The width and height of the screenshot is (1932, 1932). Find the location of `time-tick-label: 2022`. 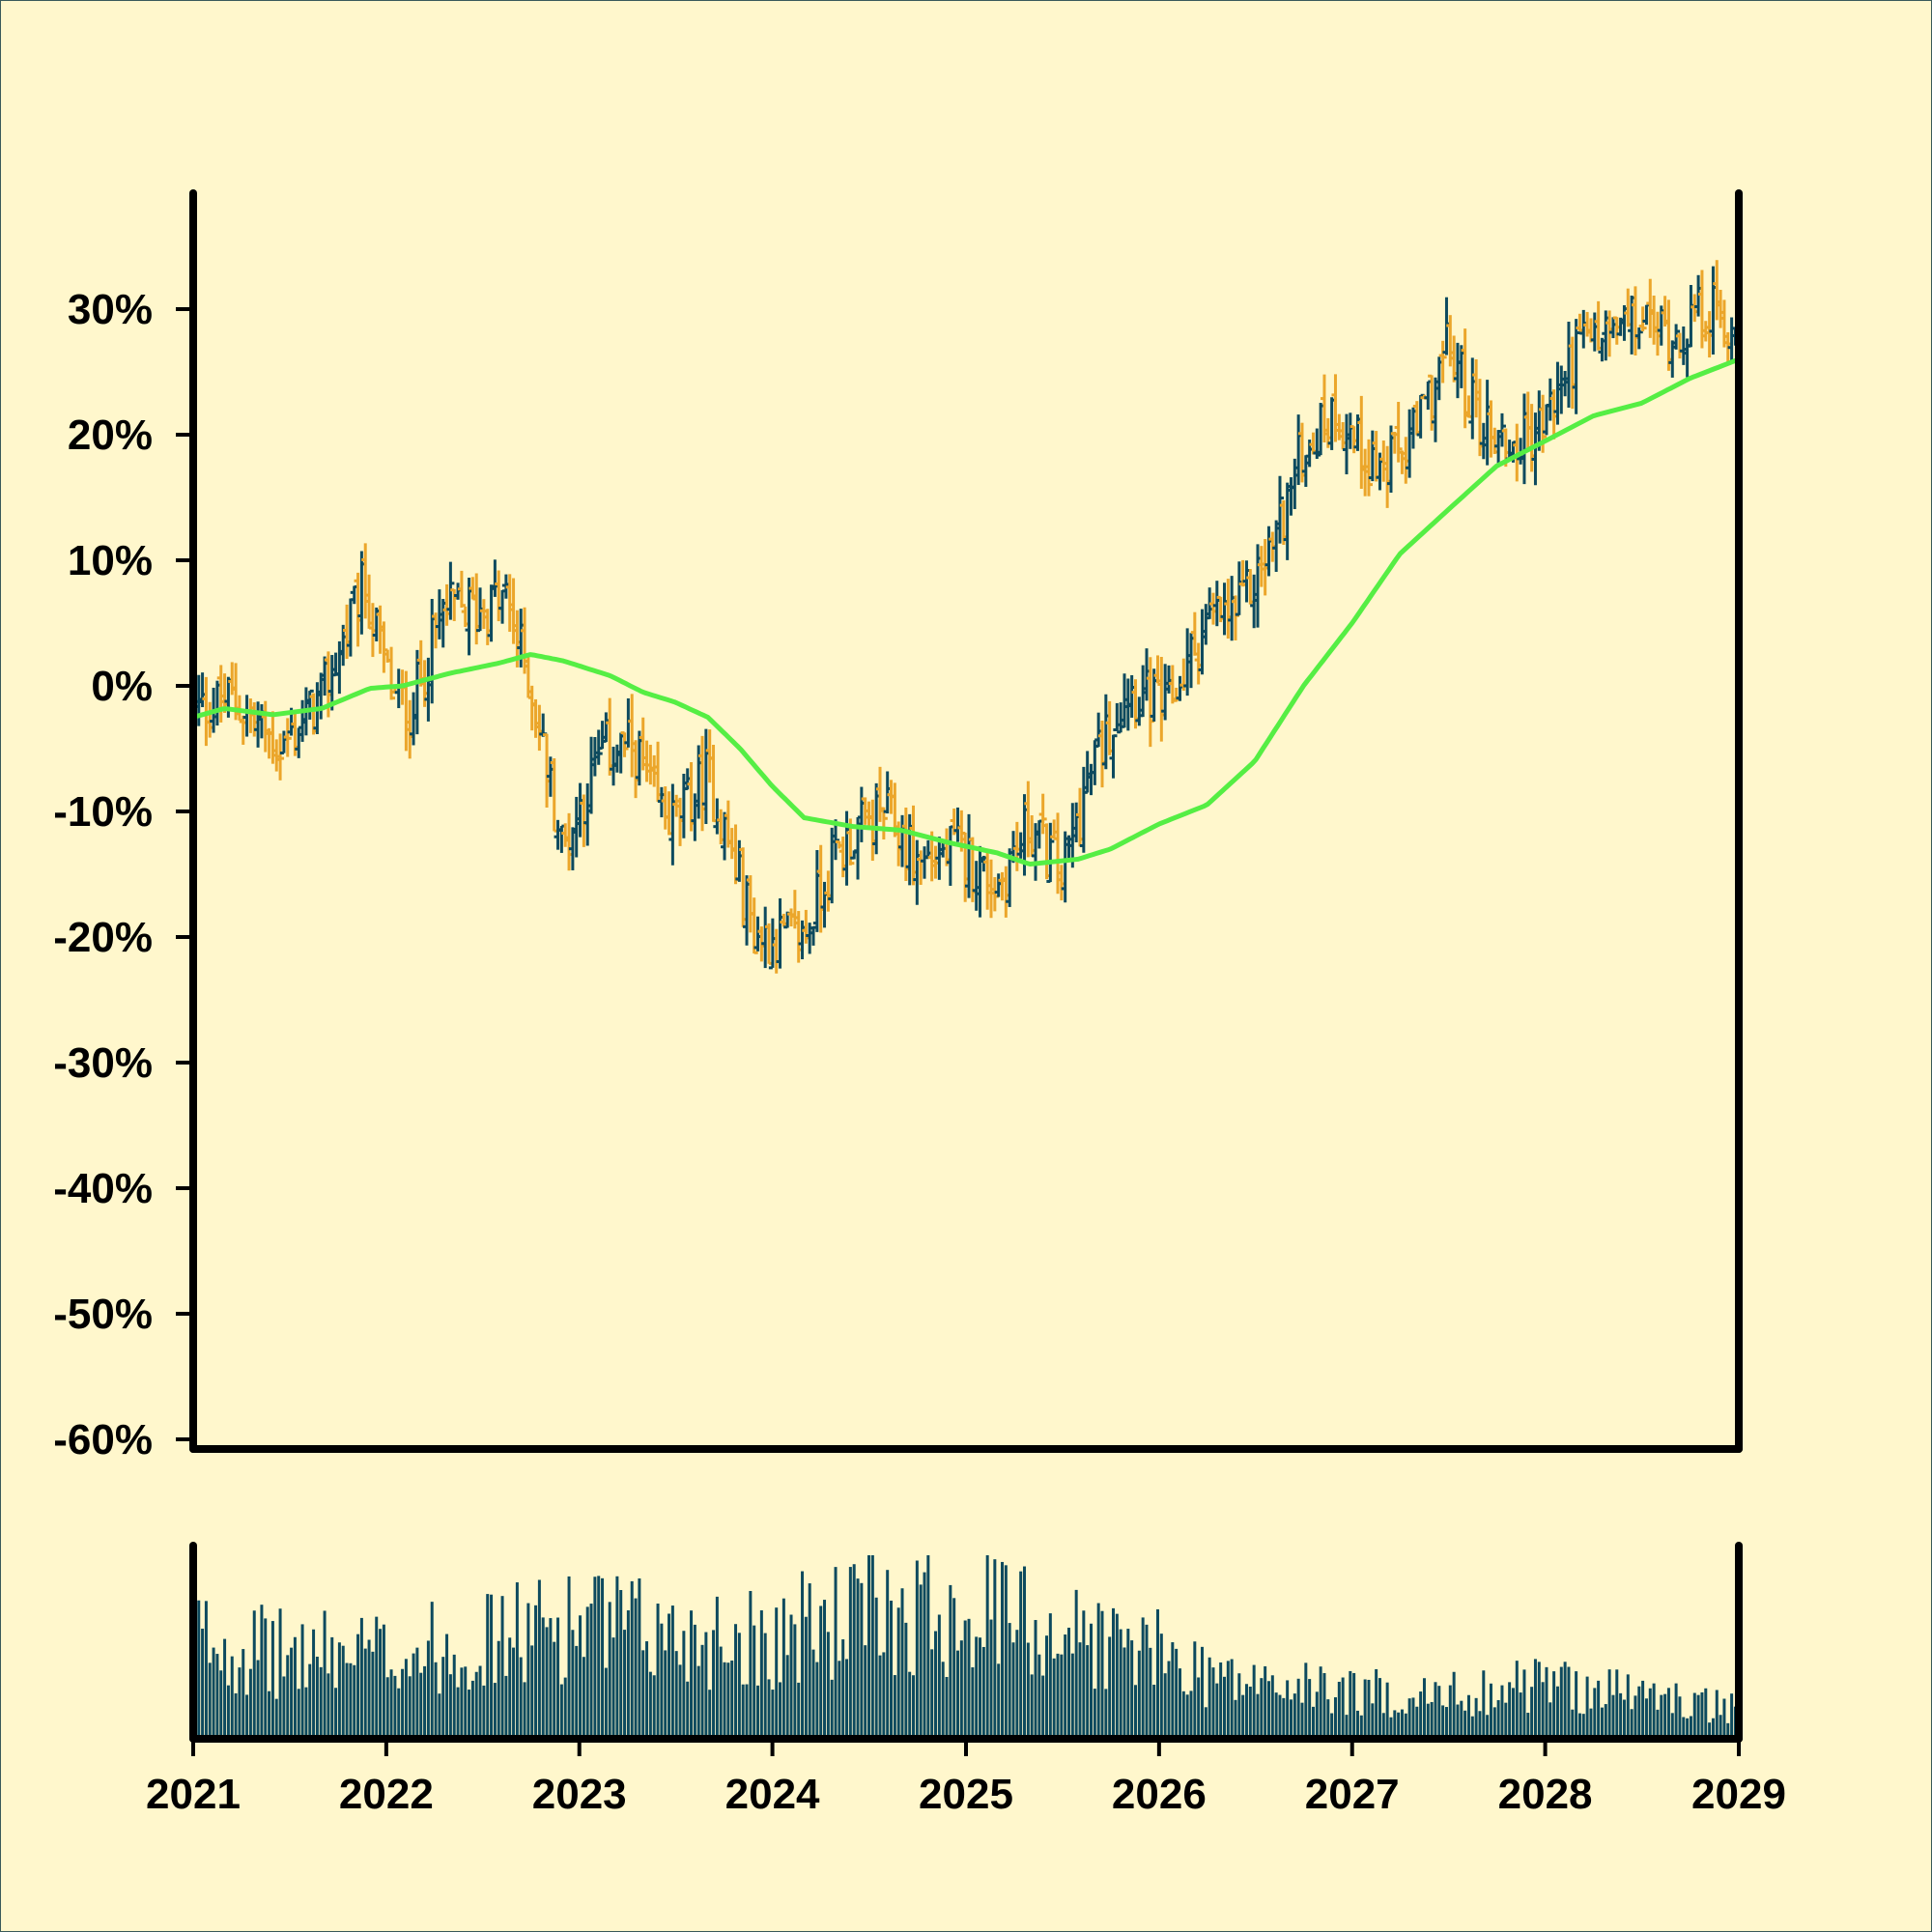

time-tick-label: 2022 is located at coordinates (386, 1794).